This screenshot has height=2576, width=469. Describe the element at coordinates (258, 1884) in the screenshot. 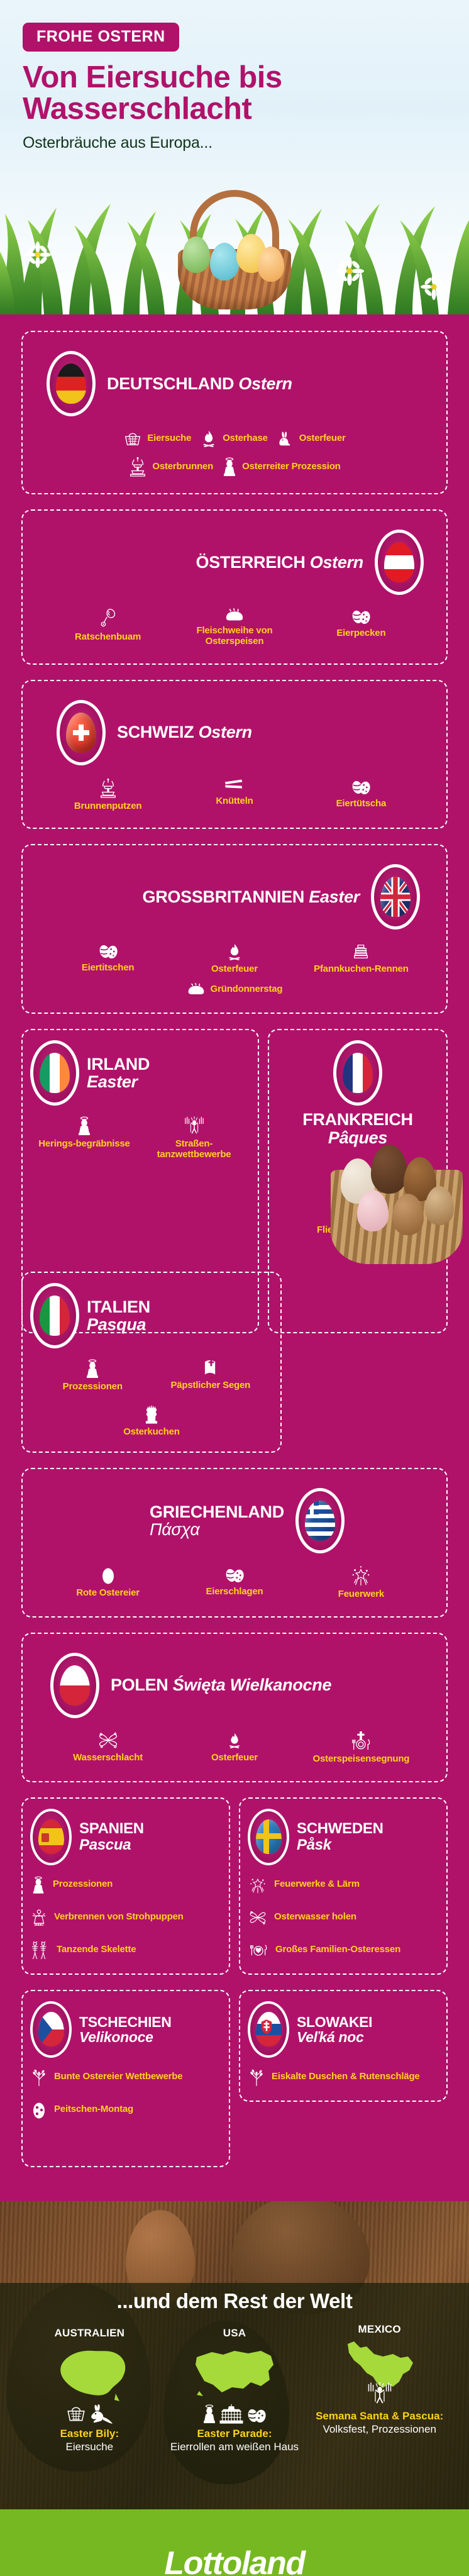

I see `firework-icon` at that location.